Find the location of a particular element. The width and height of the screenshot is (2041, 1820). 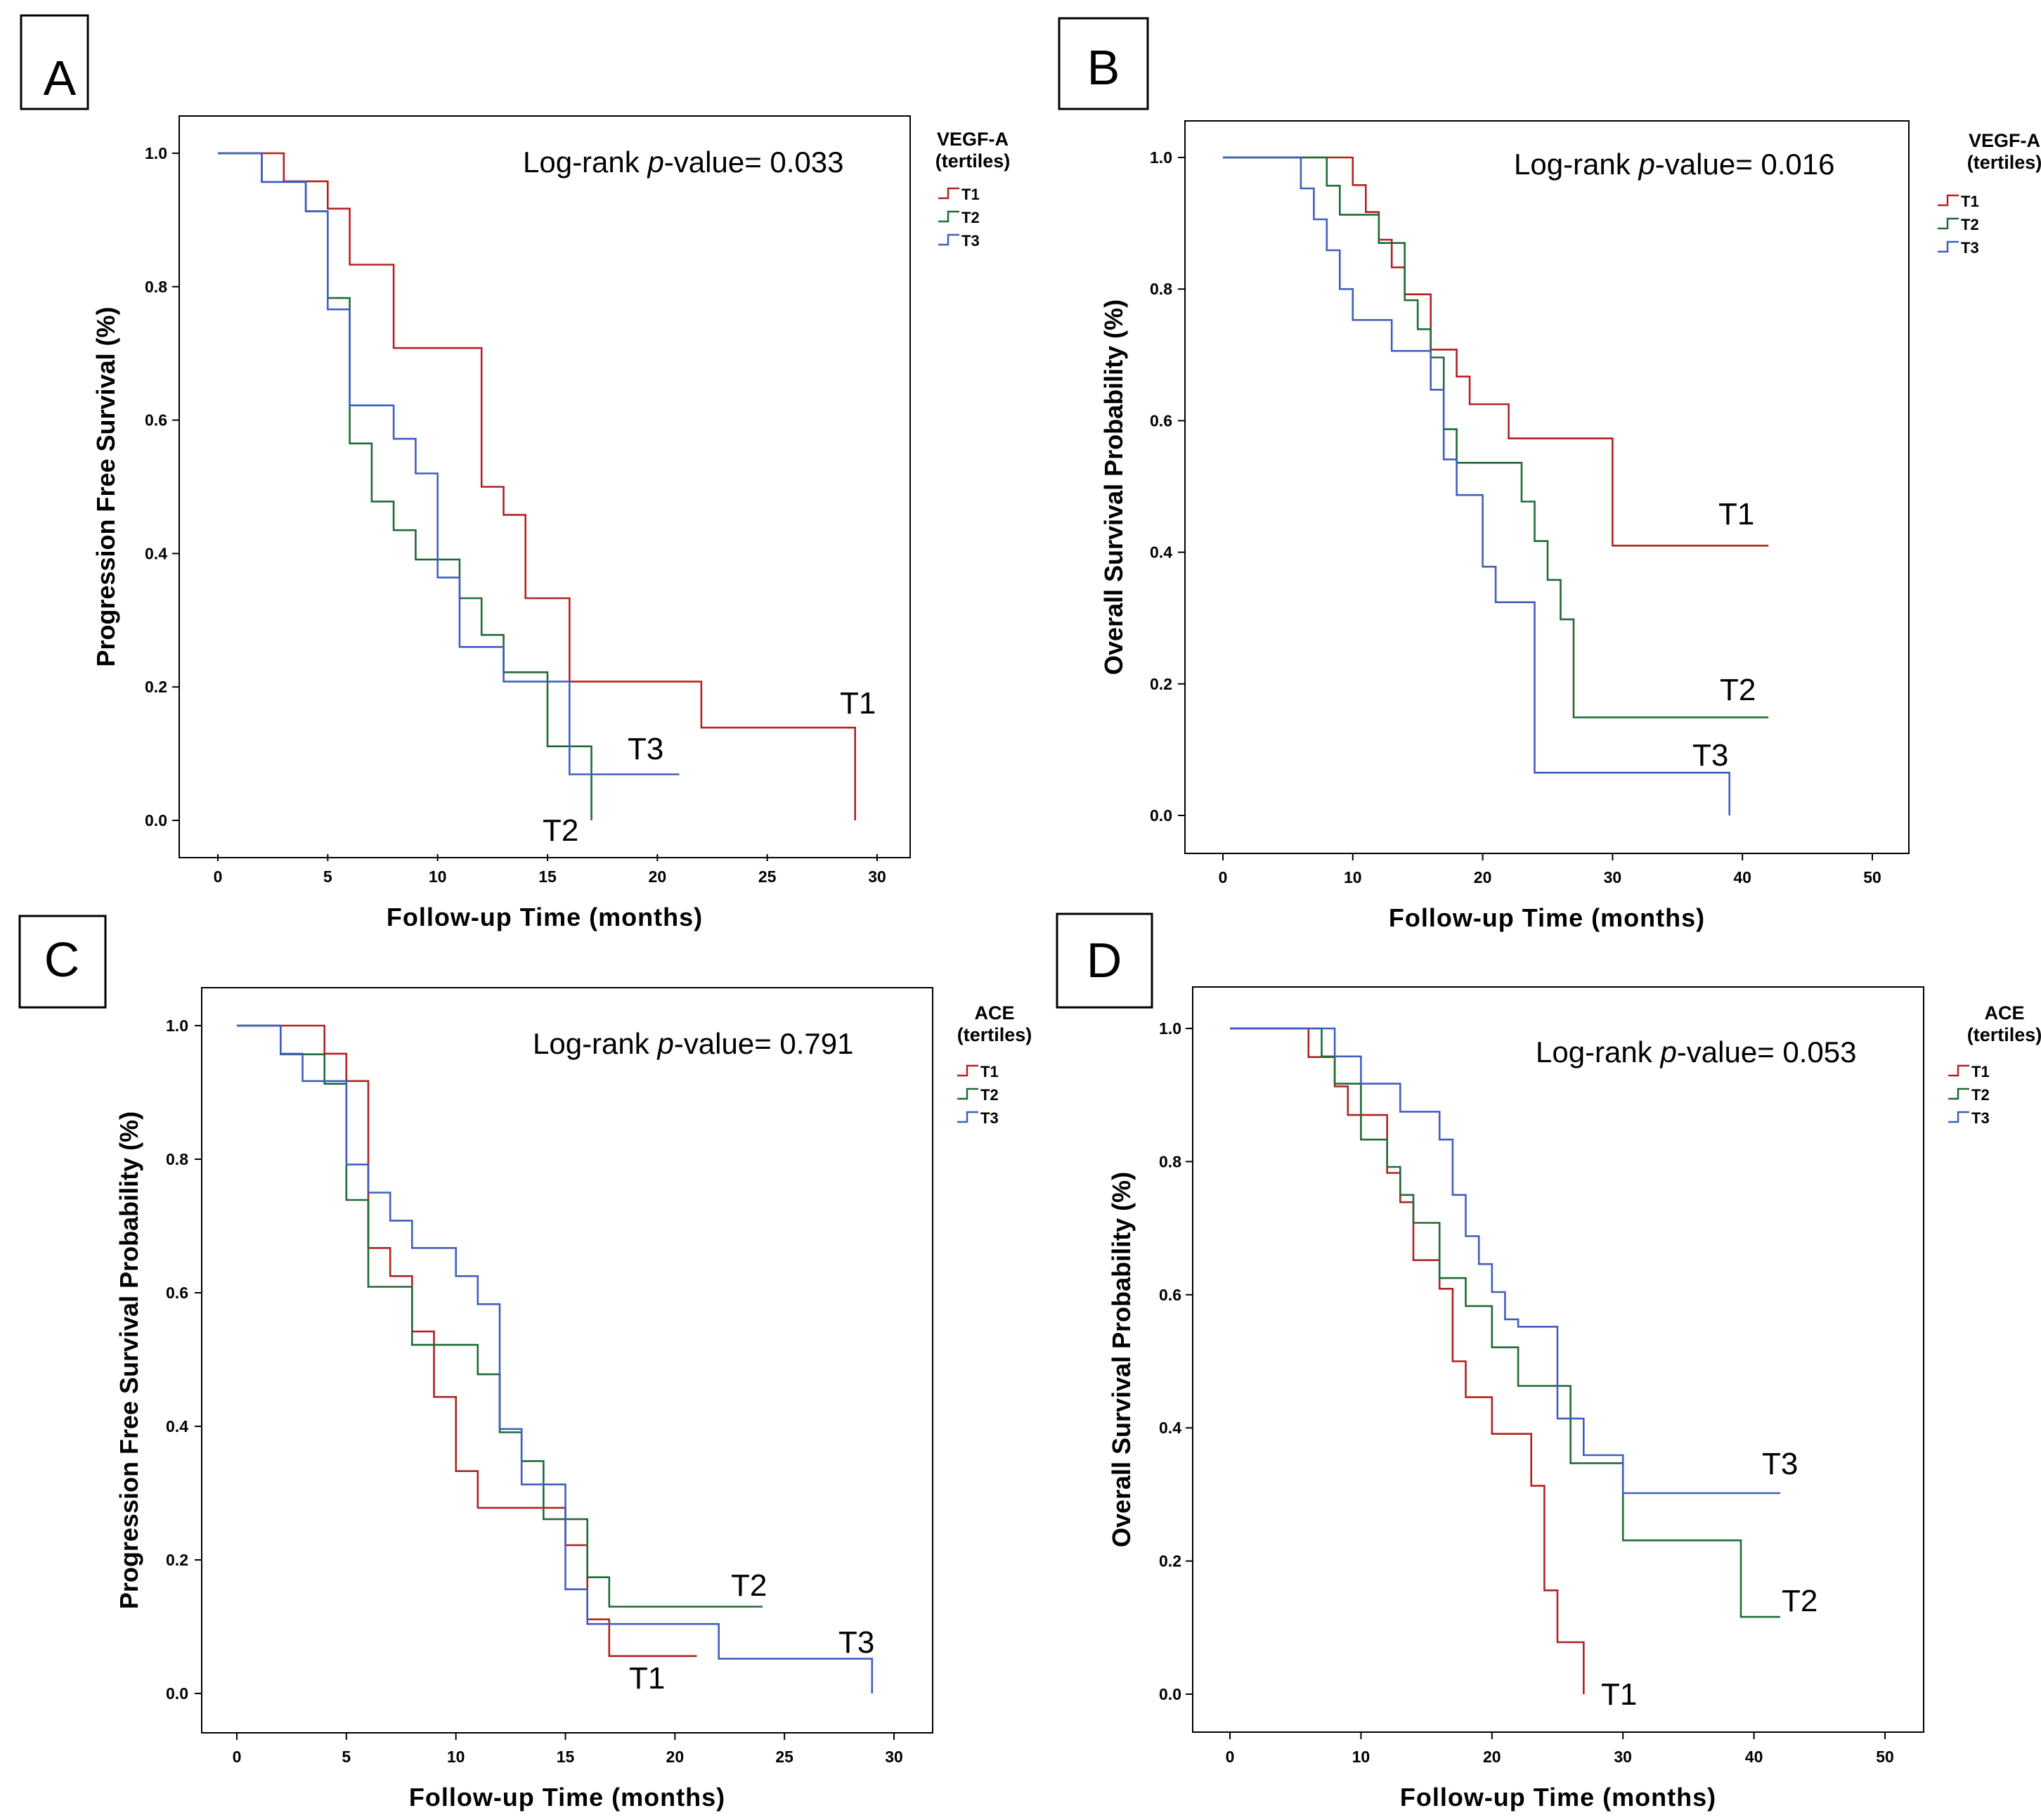

panel-label: B is located at coordinates (1103, 67).